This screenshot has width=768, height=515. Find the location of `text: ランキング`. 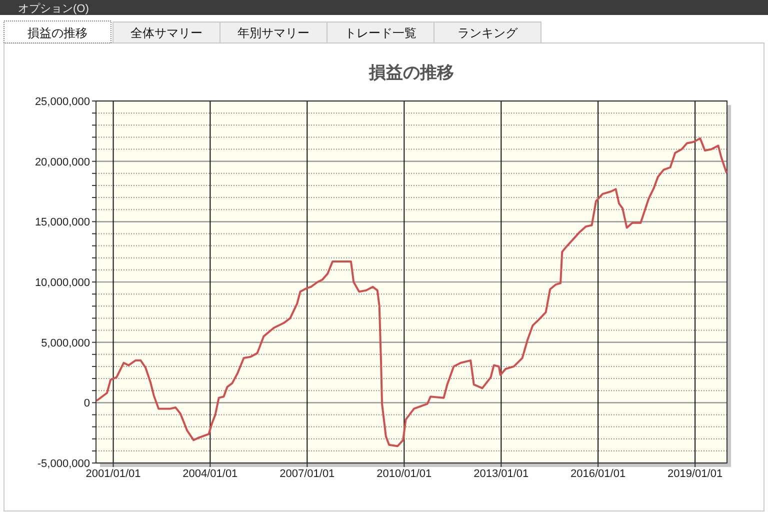

text: ランキング is located at coordinates (488, 33).